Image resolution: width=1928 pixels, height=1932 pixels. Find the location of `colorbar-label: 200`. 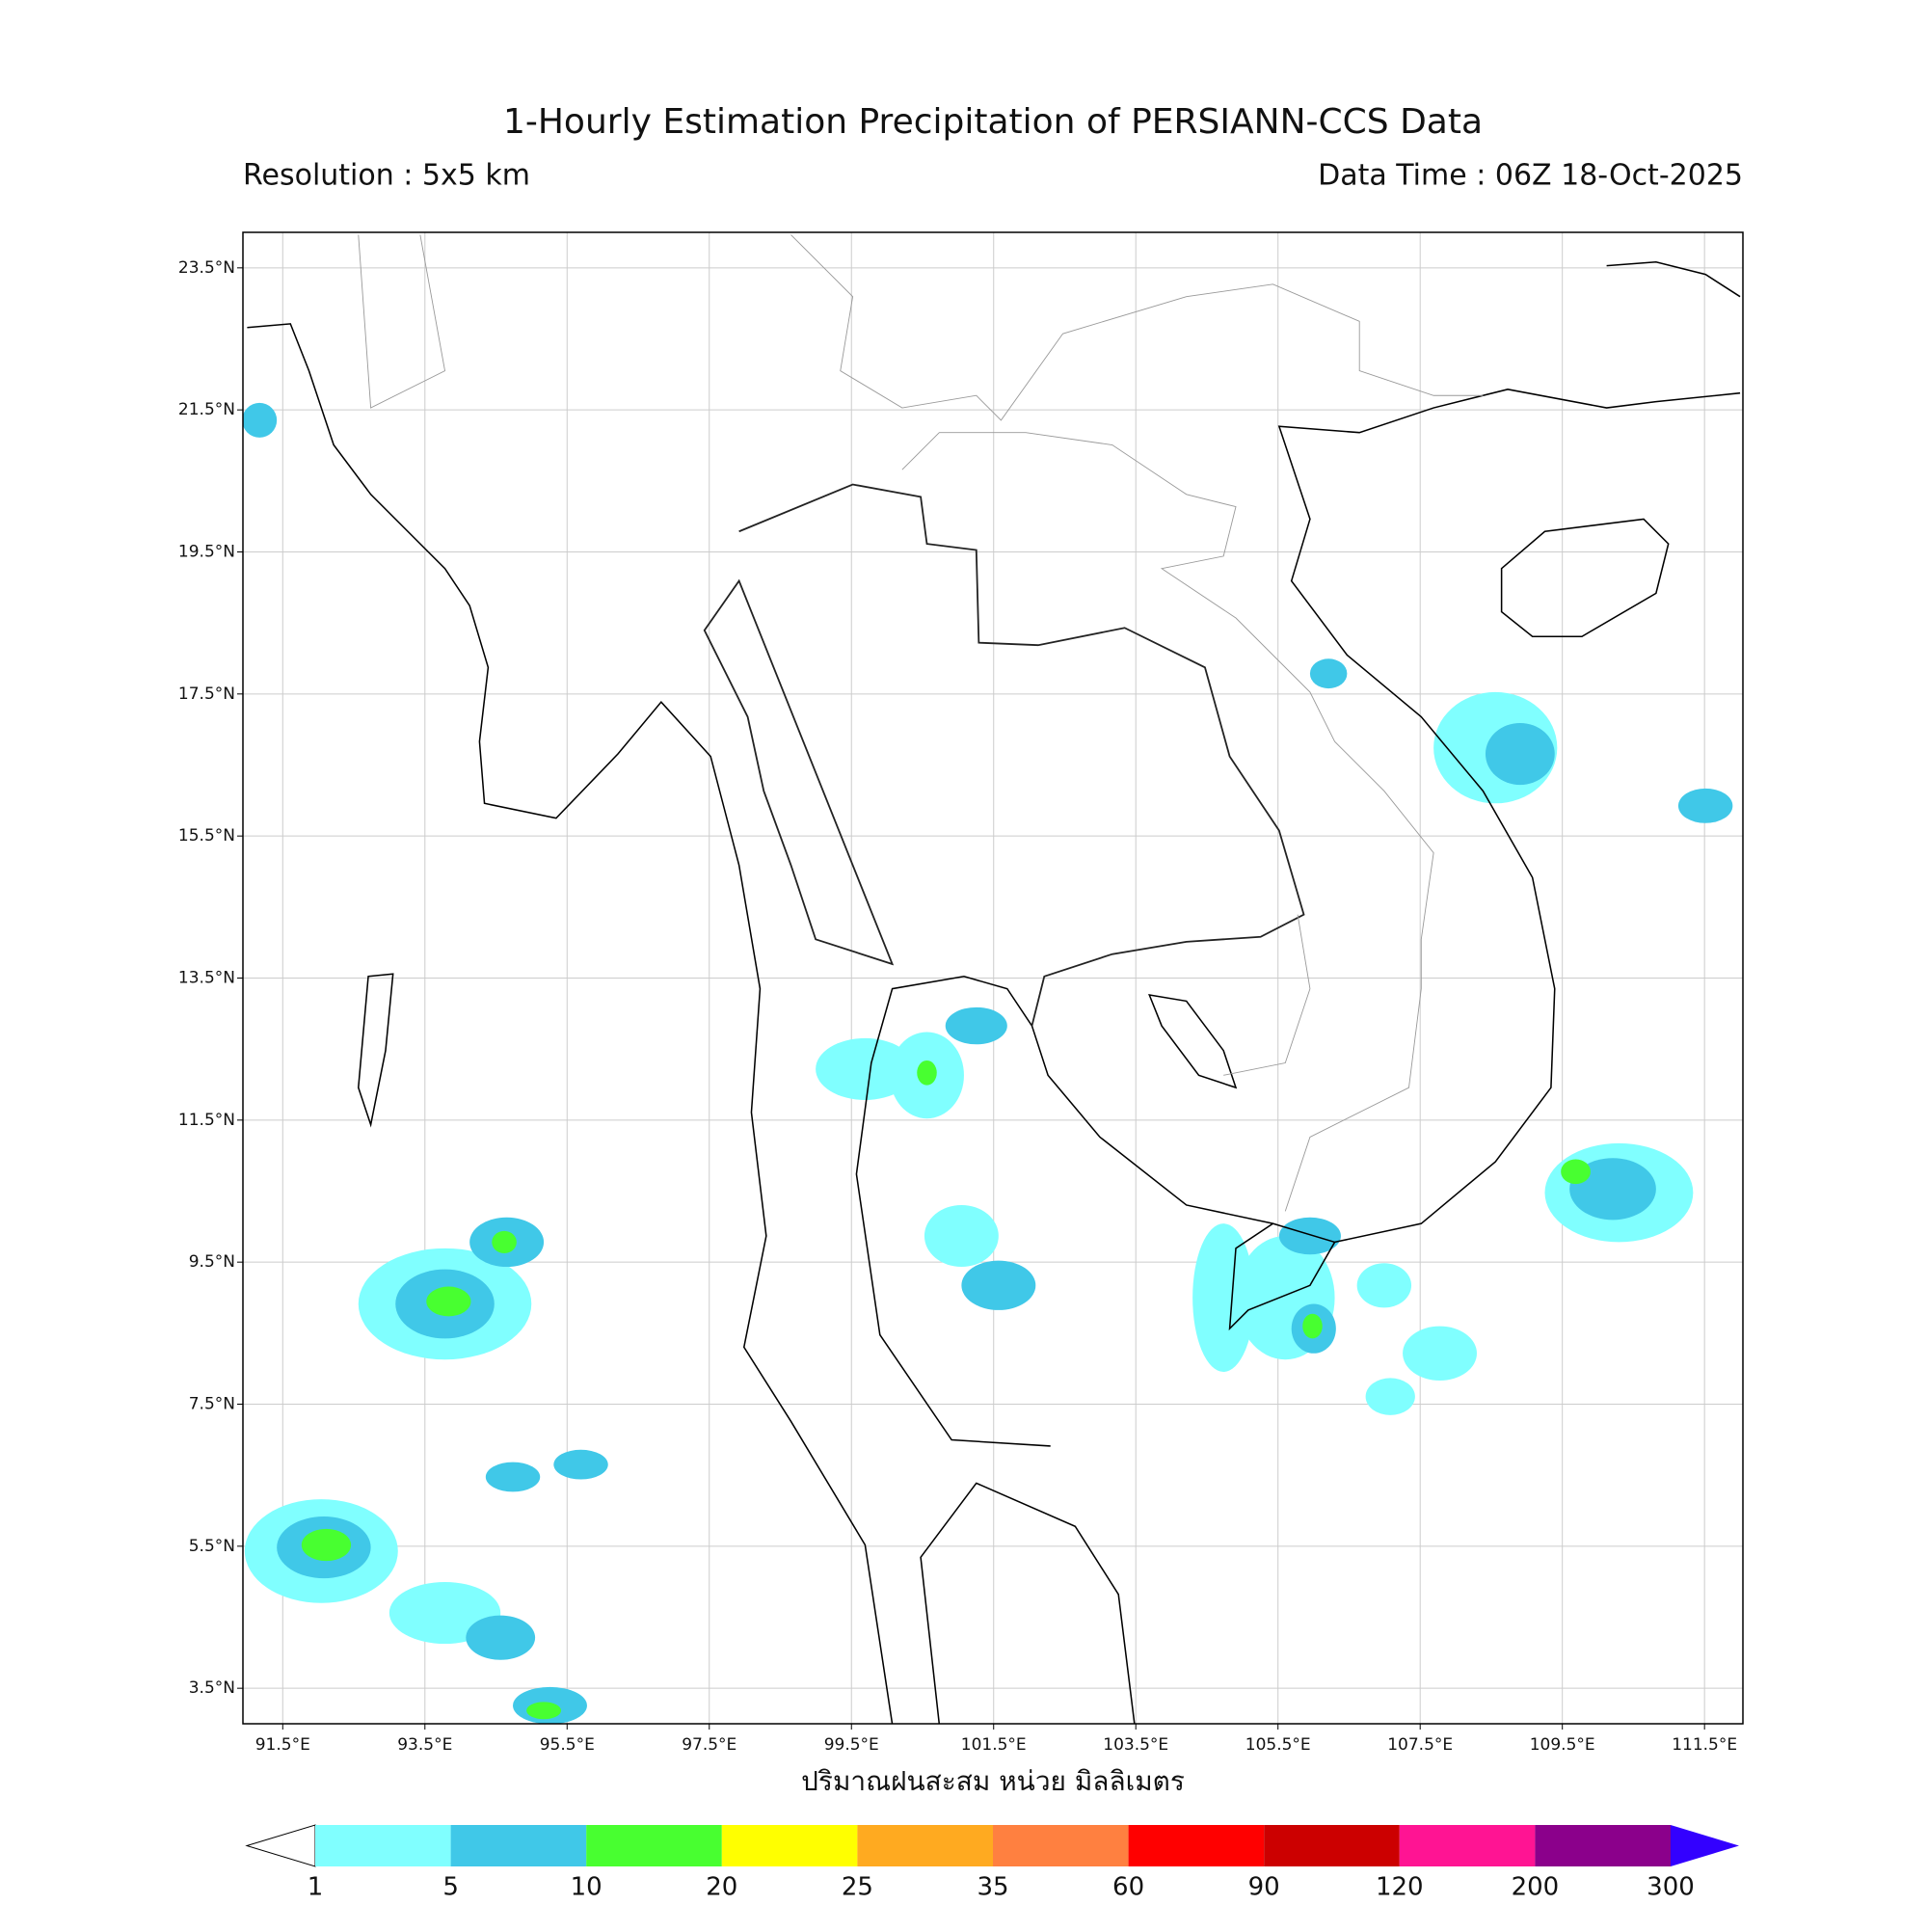

colorbar-label: 200 is located at coordinates (1536, 1888).